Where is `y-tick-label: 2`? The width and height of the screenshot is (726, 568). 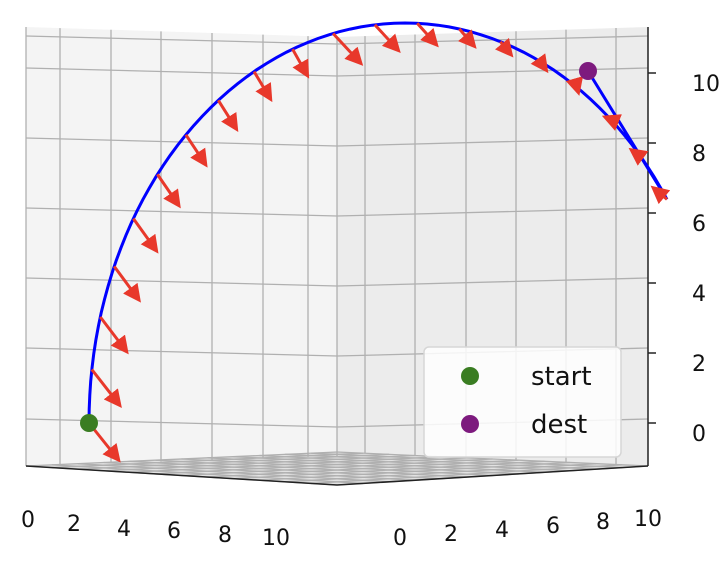 y-tick-label: 2 is located at coordinates (451, 534).